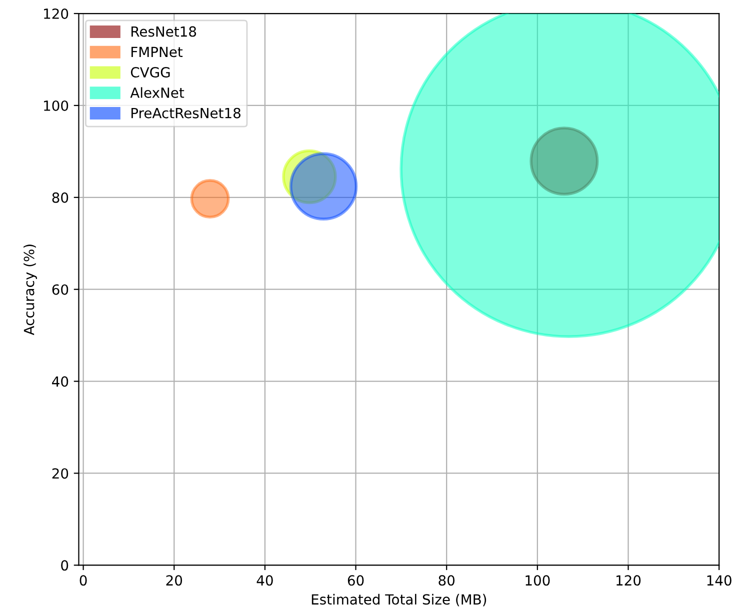  What do you see at coordinates (399, 600) in the screenshot?
I see `x-axis-title: Estimated Total Size (MB)` at bounding box center [399, 600].